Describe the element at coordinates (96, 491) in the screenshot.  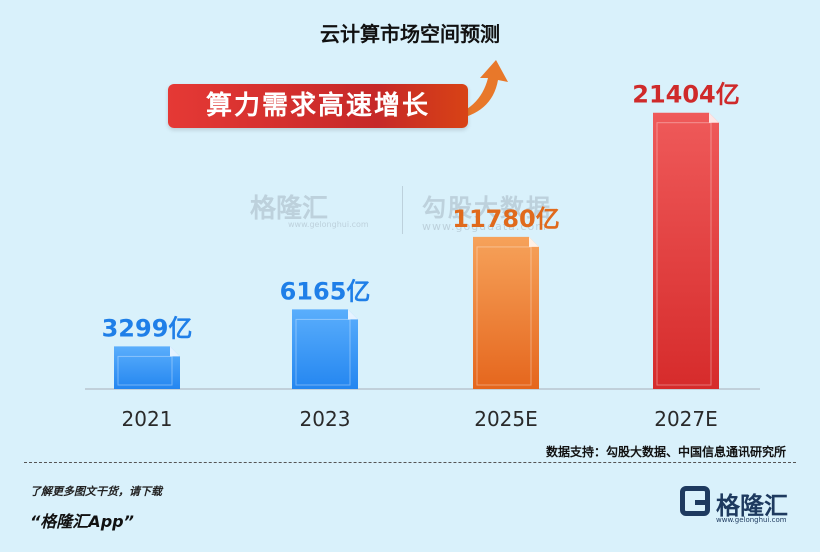
I see `promo-text: 了解更多图文干货，请下载` at that location.